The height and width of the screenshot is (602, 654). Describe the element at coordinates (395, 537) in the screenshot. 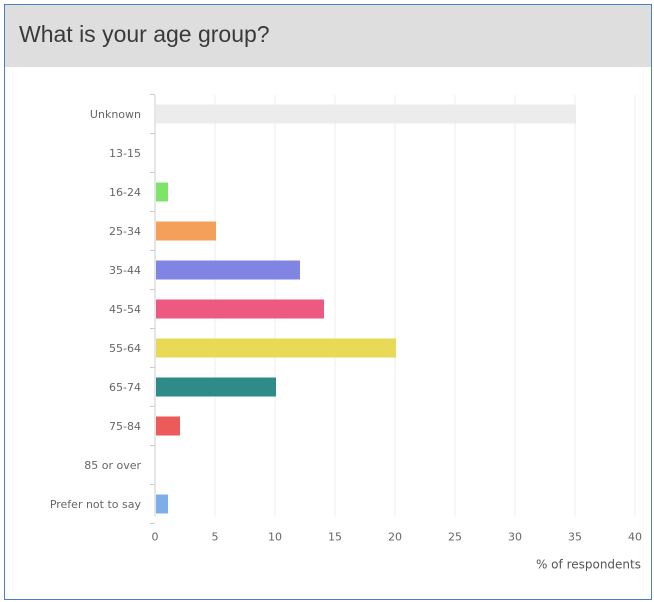

I see `x-tick-label: 20` at that location.